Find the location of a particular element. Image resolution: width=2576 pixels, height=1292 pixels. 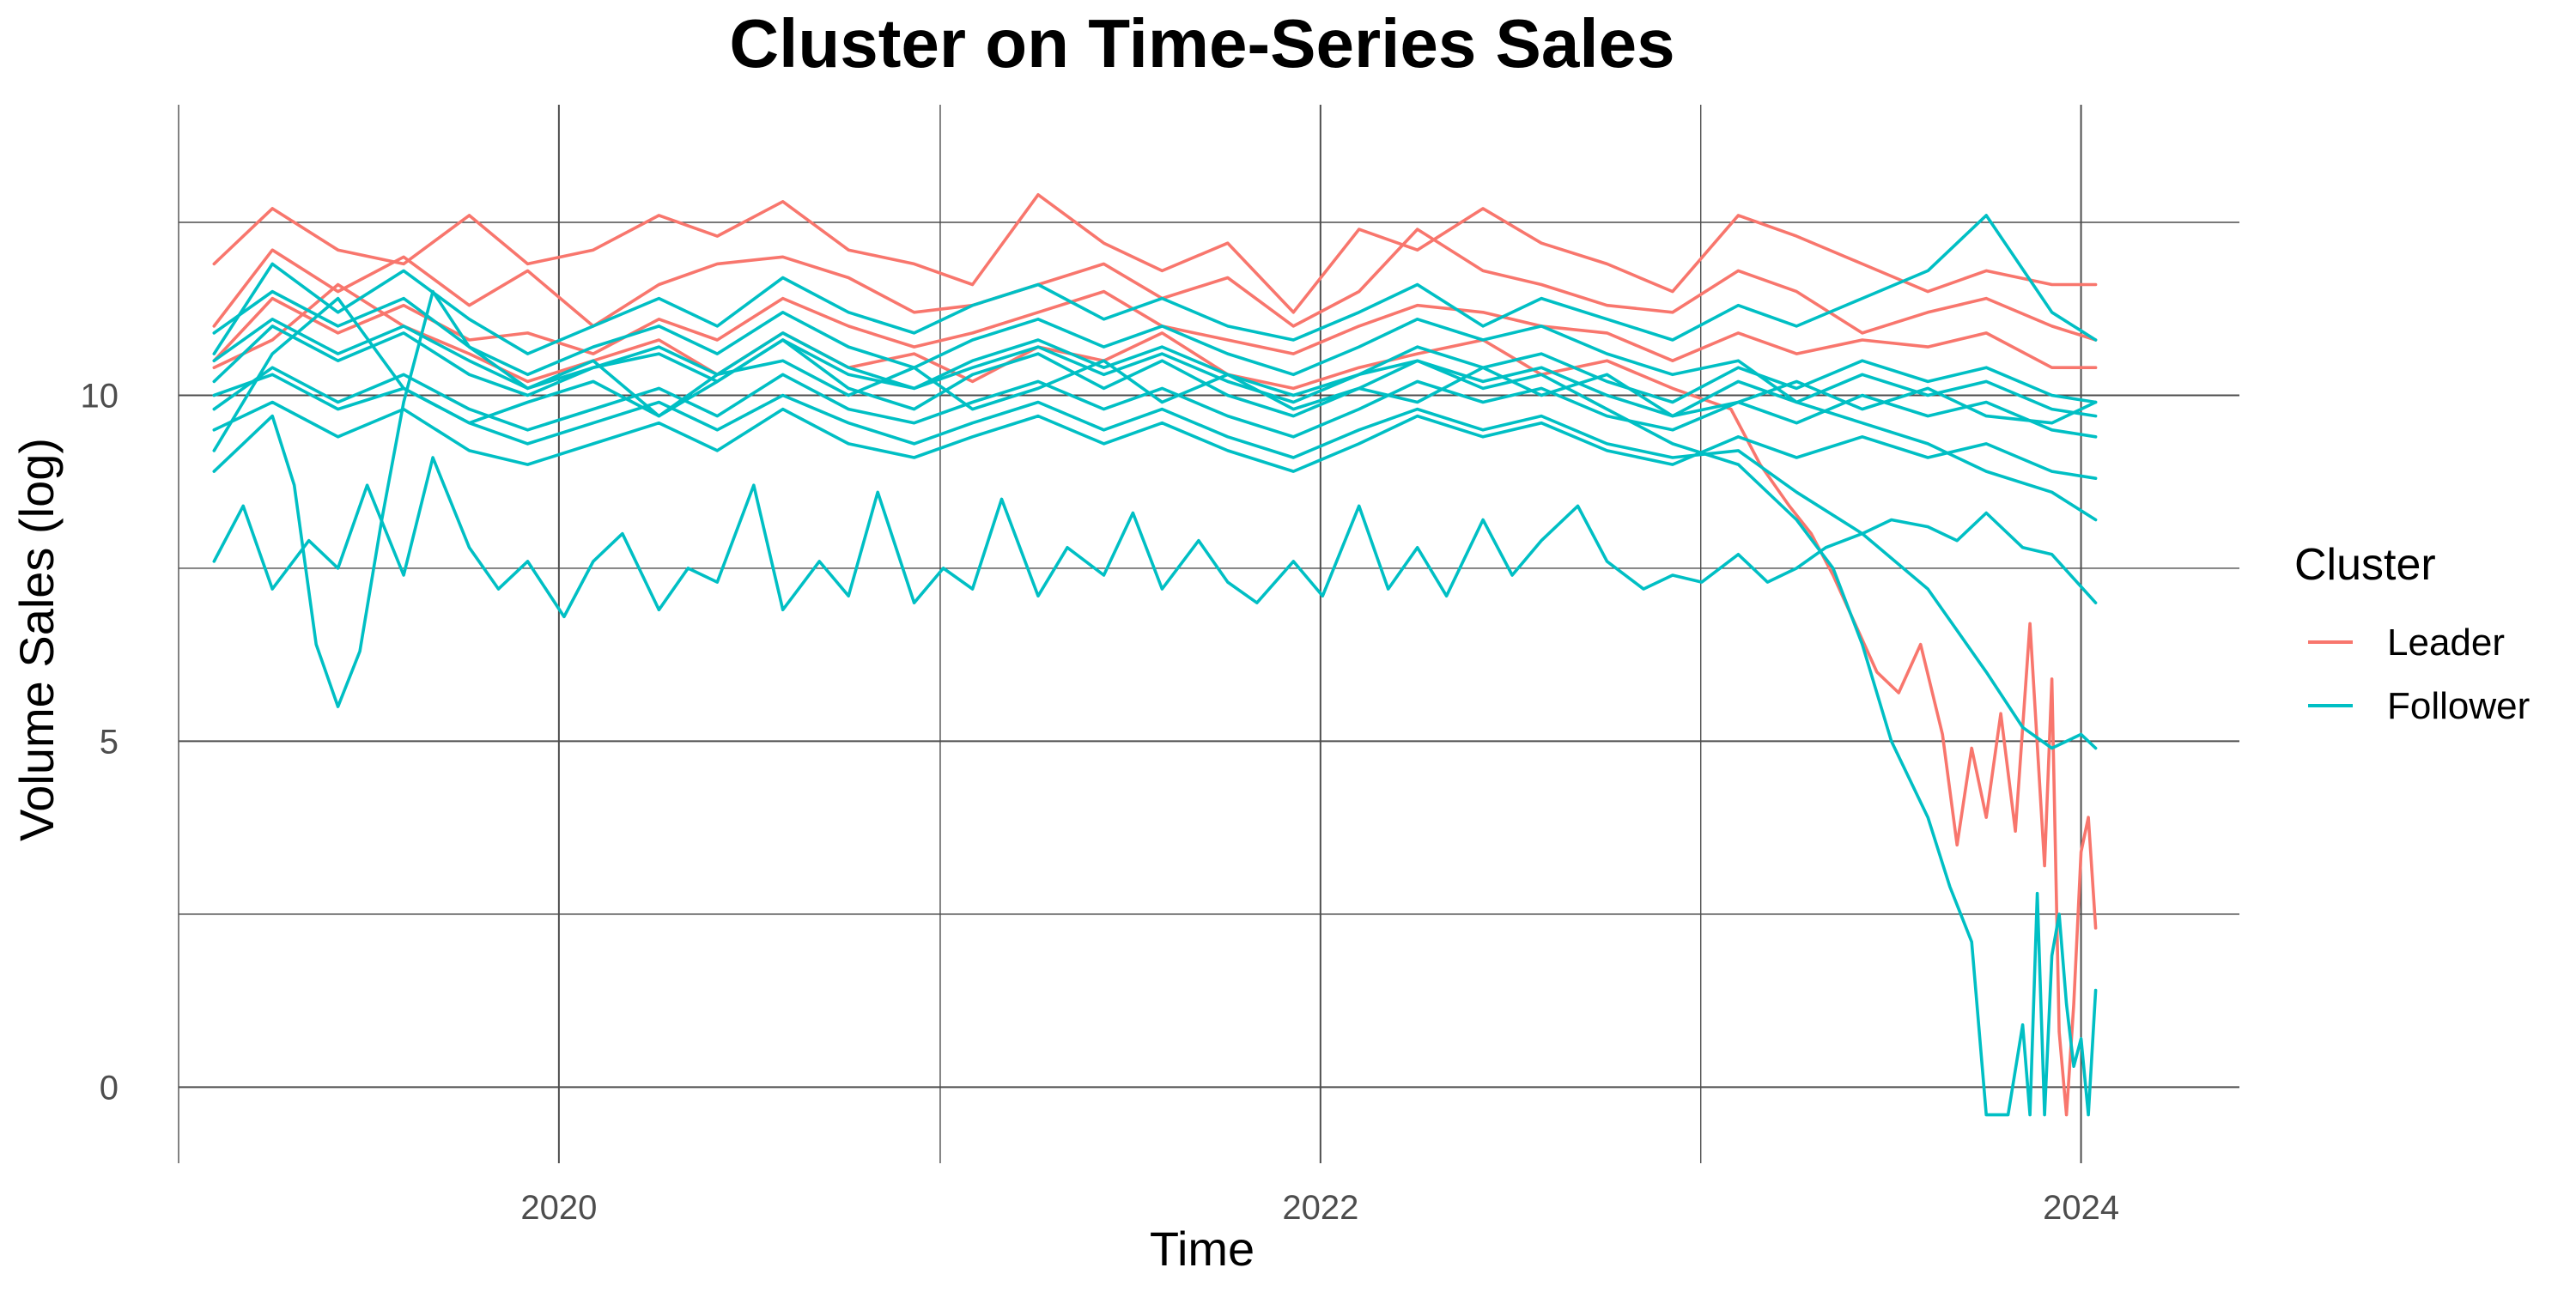

x-axis-title: Time is located at coordinates (1202, 1249).